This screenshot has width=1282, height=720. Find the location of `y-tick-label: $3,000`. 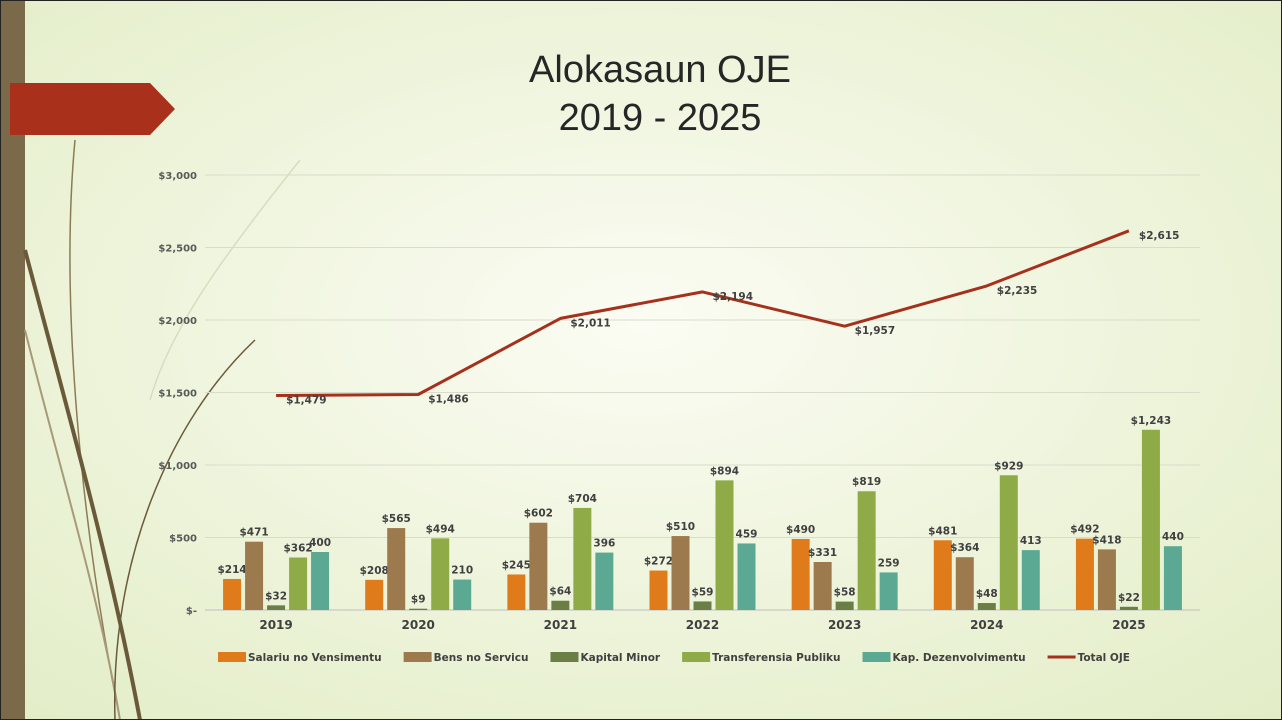

y-tick-label: $3,000 is located at coordinates (177, 176).